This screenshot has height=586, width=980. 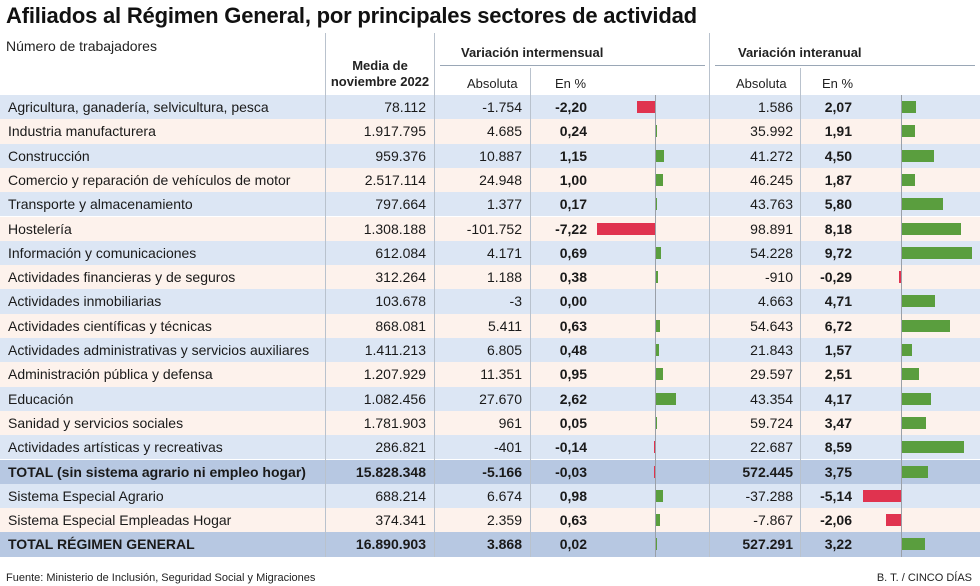 I want to click on abs-a-value: 22.687, so click(x=771, y=447).